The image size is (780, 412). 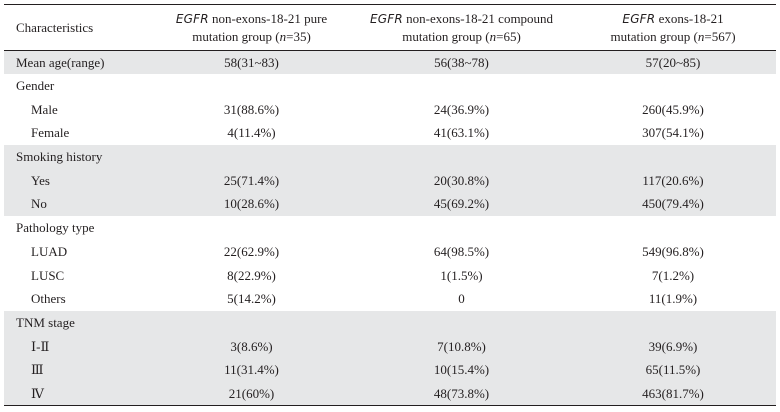 I want to click on compound-group-value: 7(10.8%), so click(x=461, y=346).